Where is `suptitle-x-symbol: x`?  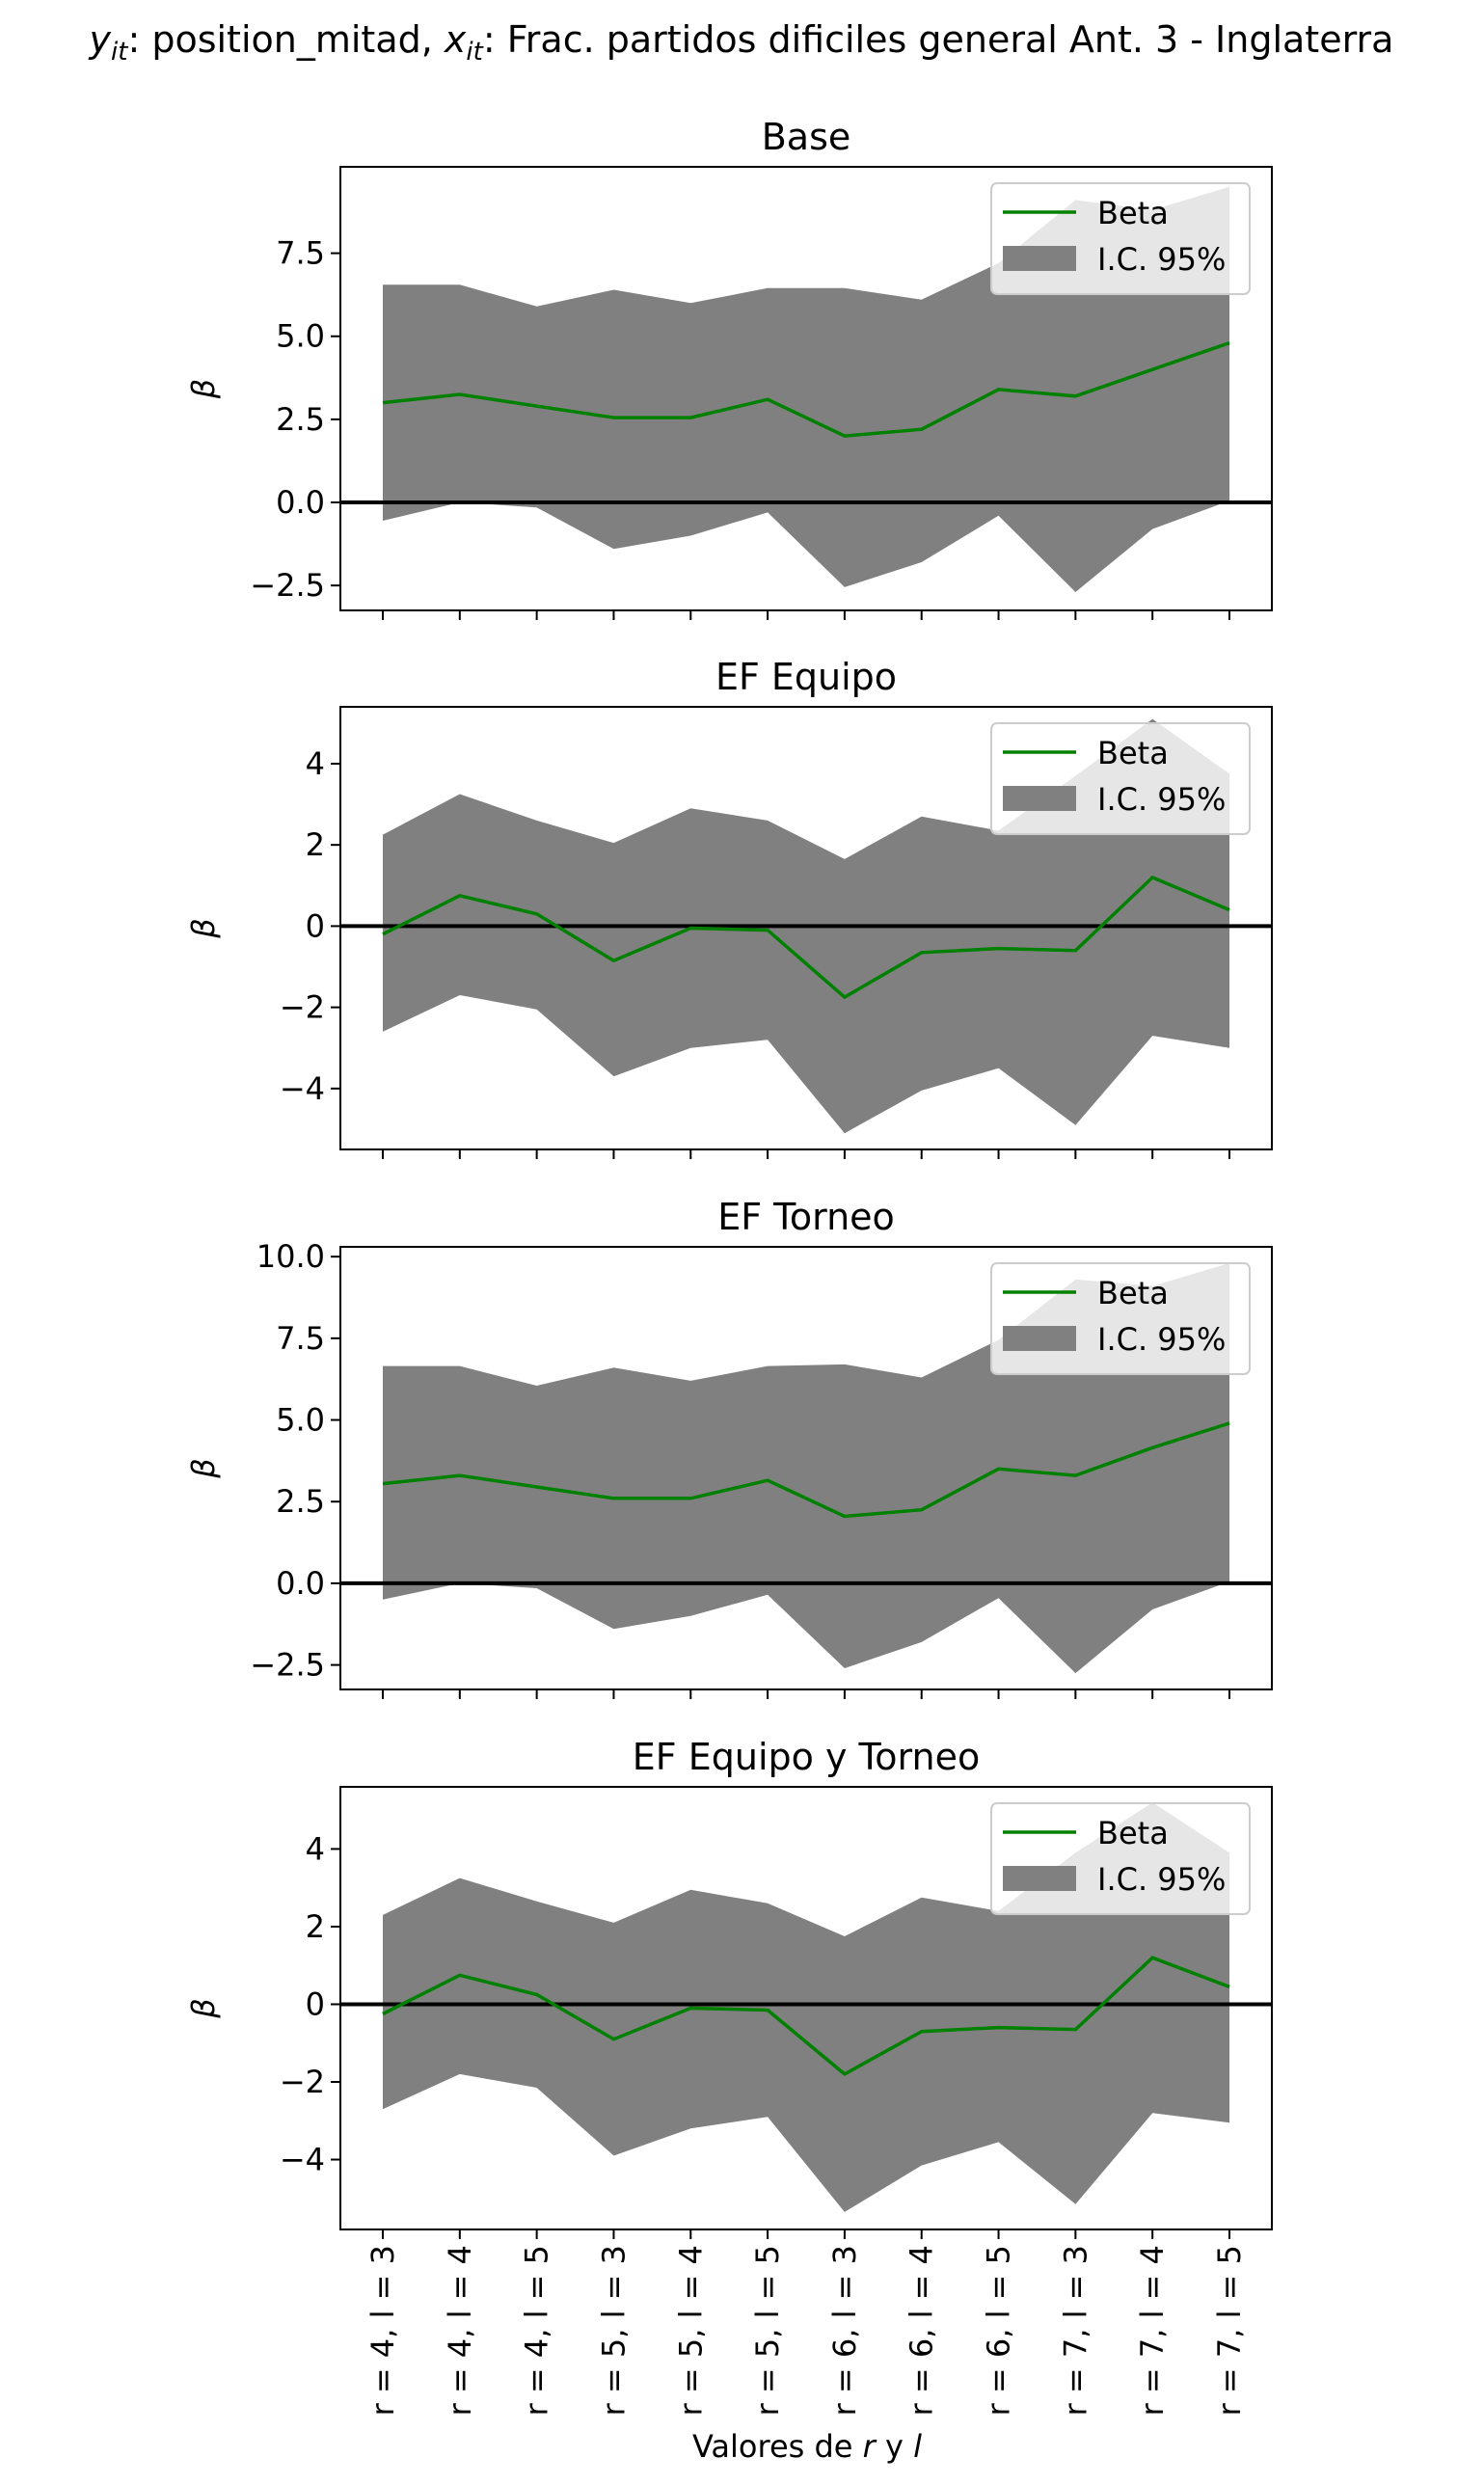 suptitle-x-symbol: x is located at coordinates (455, 40).